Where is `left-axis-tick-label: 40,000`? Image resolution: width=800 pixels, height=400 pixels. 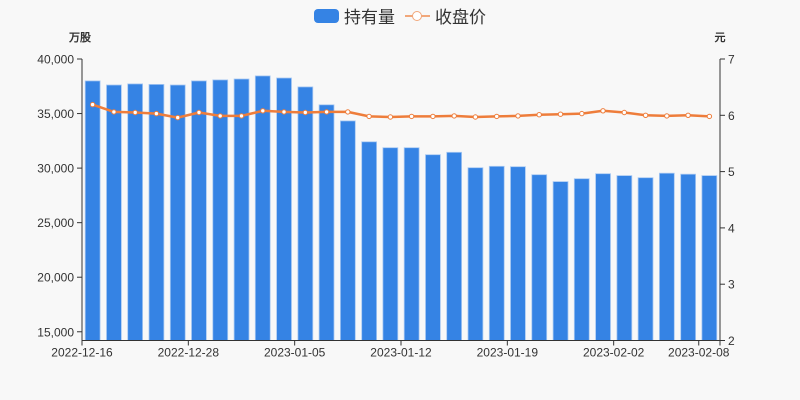 left-axis-tick-label: 40,000 is located at coordinates (55, 60).